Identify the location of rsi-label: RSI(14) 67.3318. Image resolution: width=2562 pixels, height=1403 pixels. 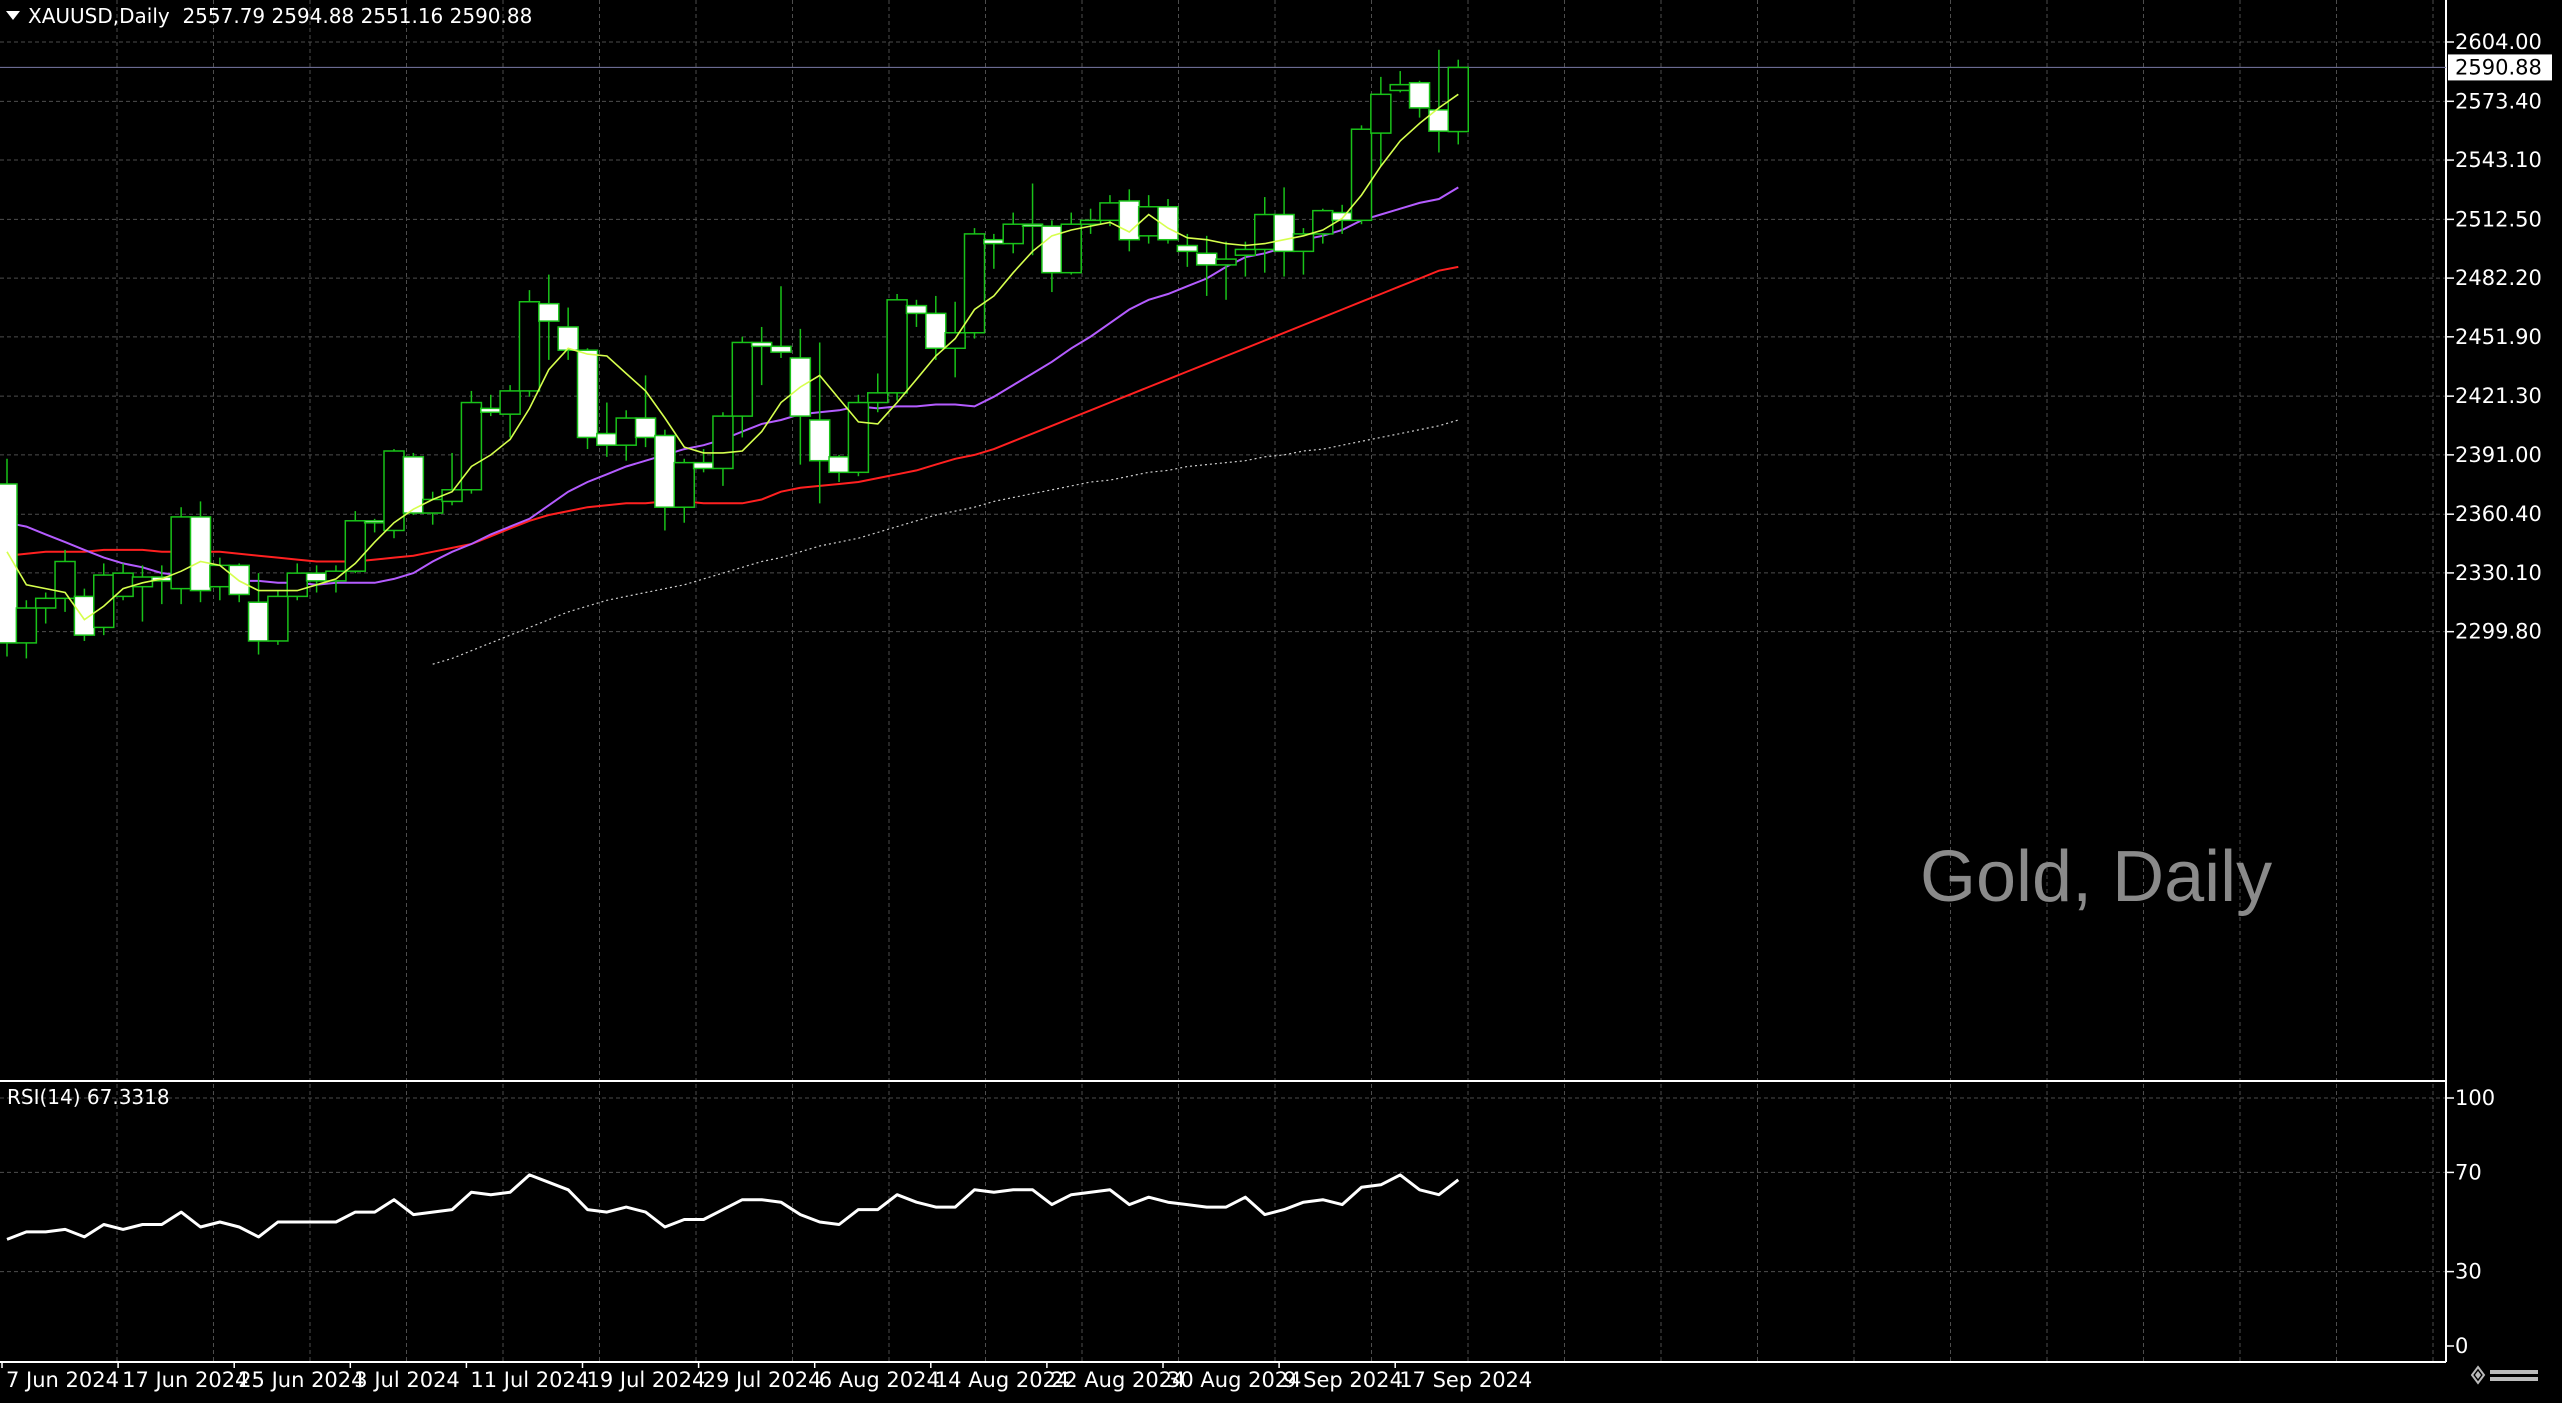
(88, 1097).